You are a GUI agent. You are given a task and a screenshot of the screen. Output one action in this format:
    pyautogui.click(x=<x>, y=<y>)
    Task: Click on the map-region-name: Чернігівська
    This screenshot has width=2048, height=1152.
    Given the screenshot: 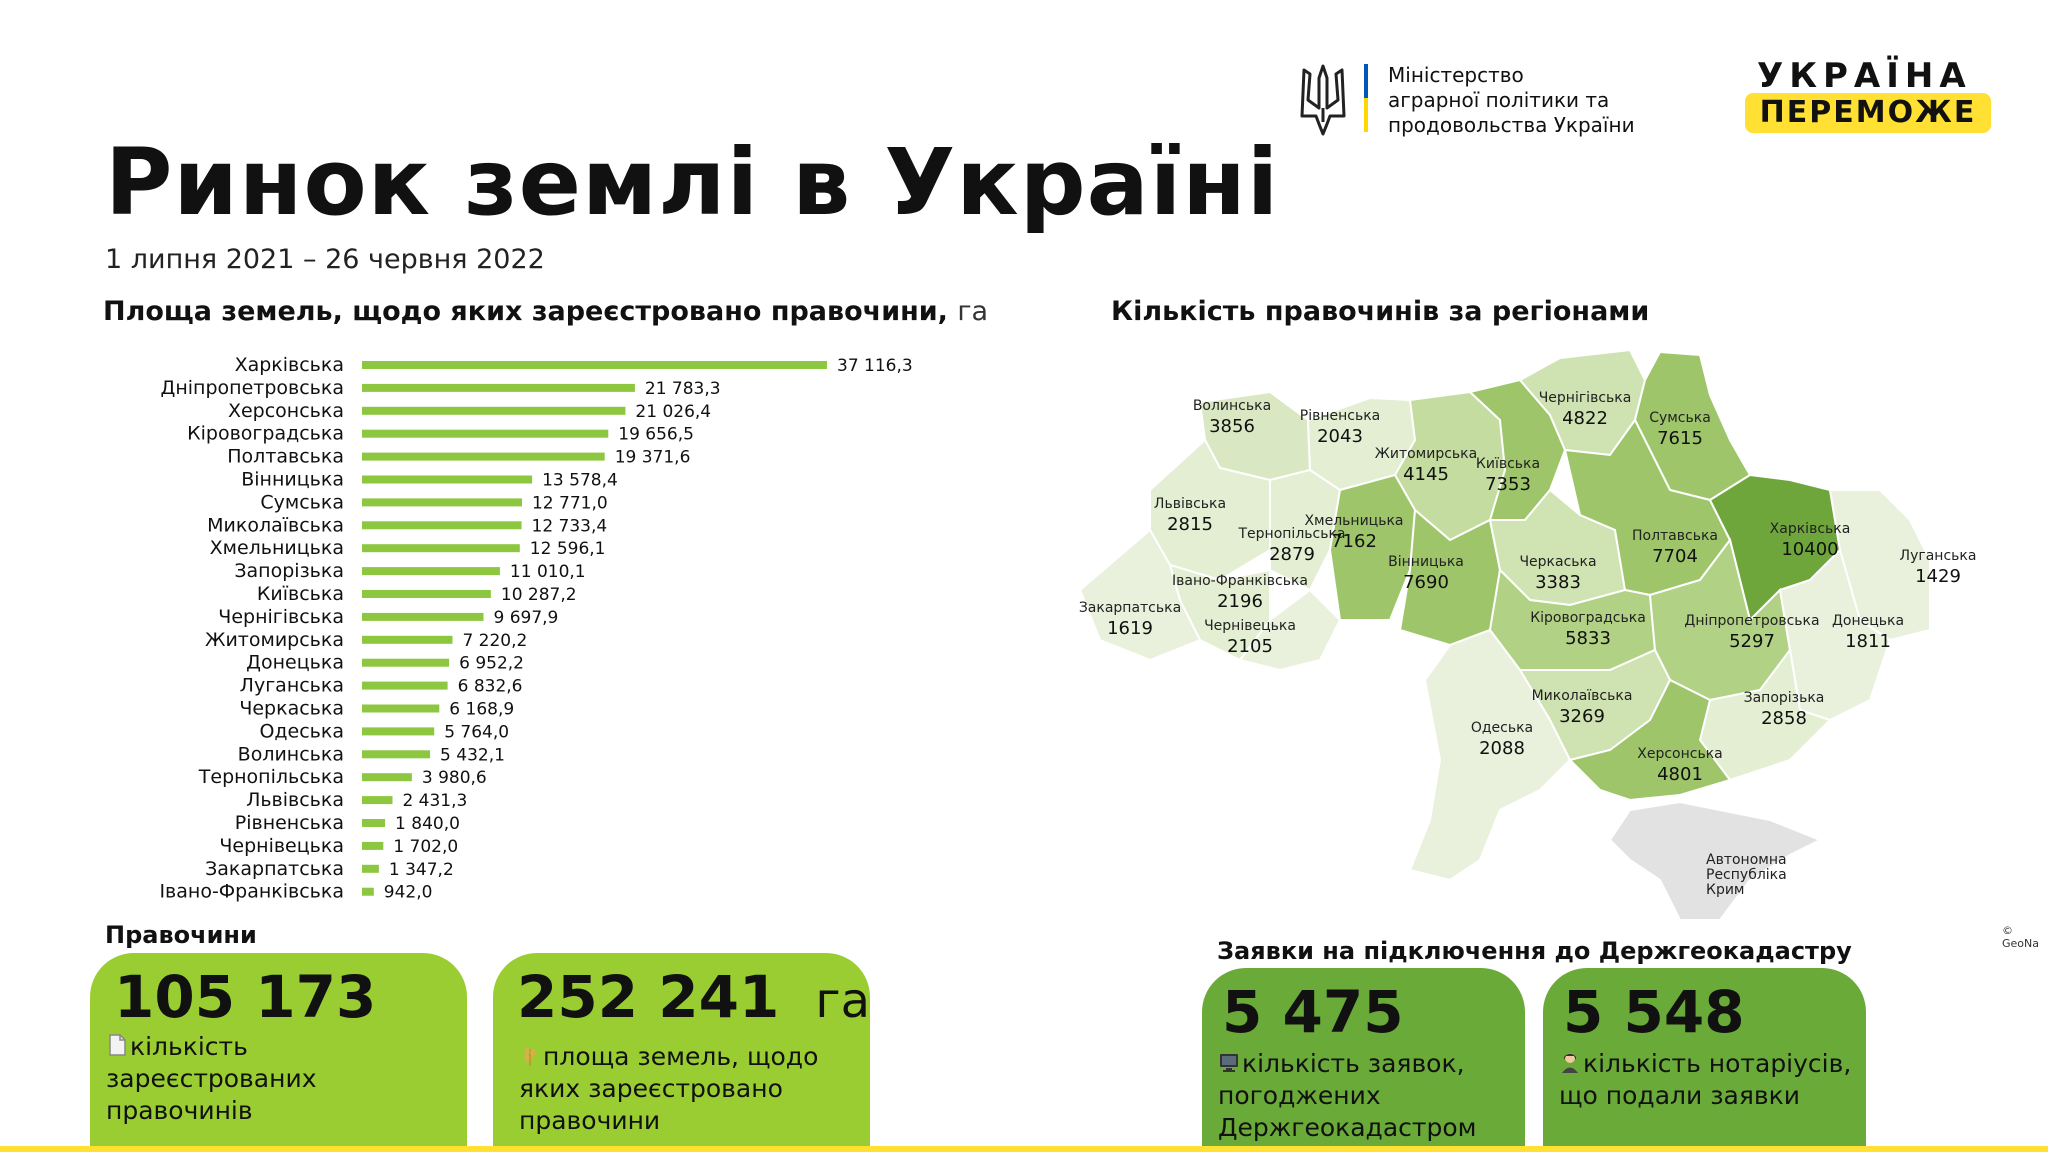 What is the action you would take?
    pyautogui.click(x=1585, y=398)
    